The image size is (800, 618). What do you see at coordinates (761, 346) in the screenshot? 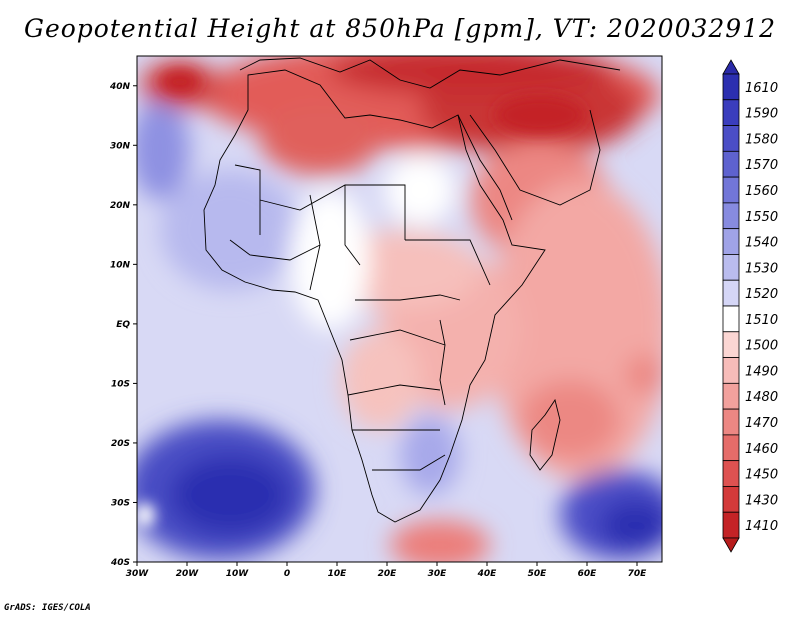
I see `colorbar-label: 1500` at bounding box center [761, 346].